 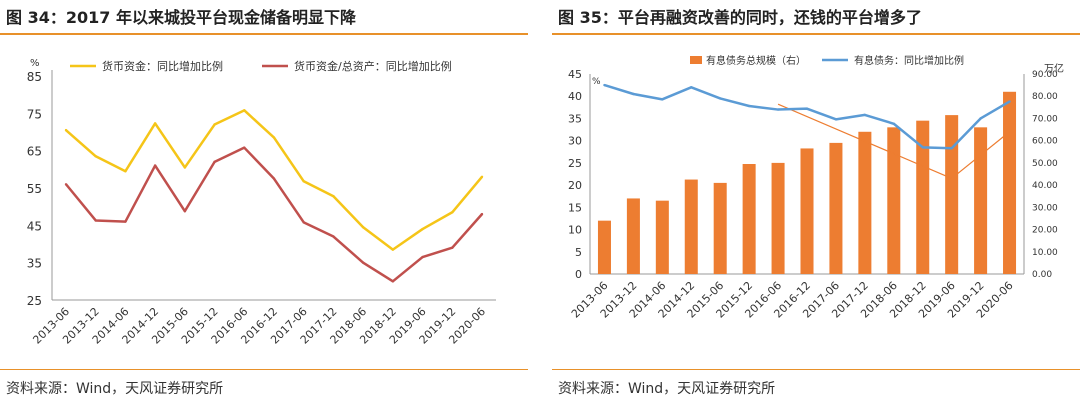 What do you see at coordinates (575, 163) in the screenshot?
I see `left-tick-label: 25` at bounding box center [575, 163].